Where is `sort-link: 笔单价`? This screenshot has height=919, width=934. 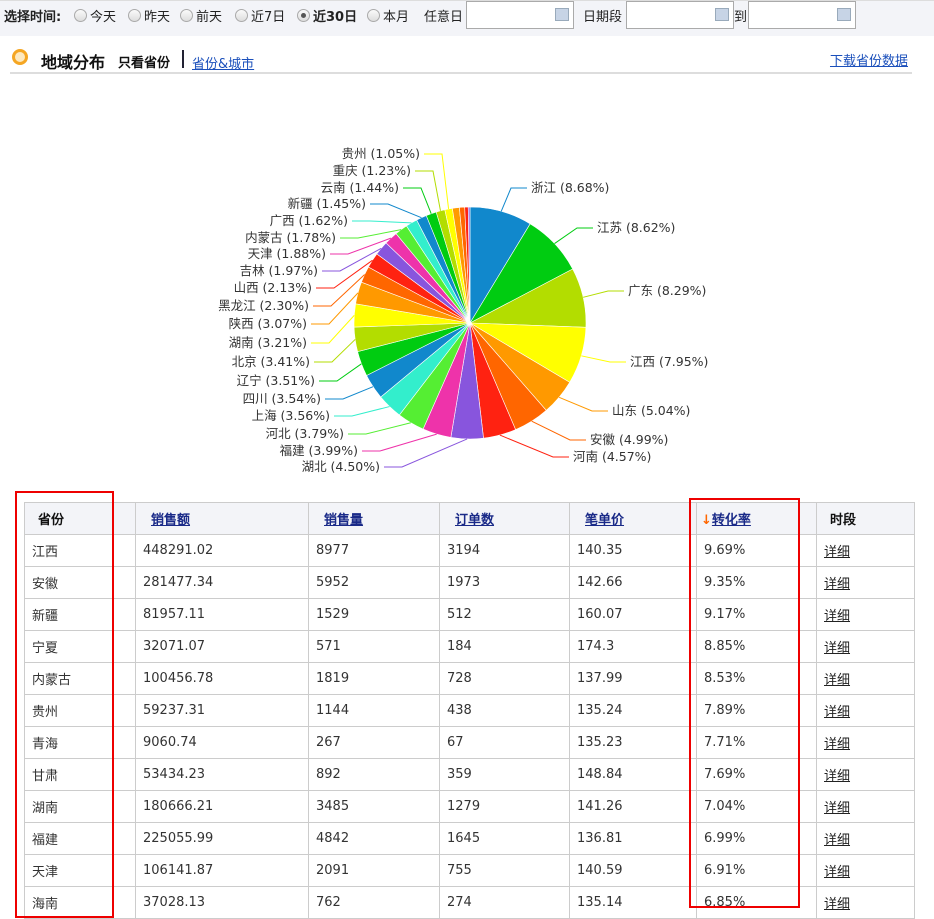
sort-link: 笔单价 is located at coordinates (605, 520).